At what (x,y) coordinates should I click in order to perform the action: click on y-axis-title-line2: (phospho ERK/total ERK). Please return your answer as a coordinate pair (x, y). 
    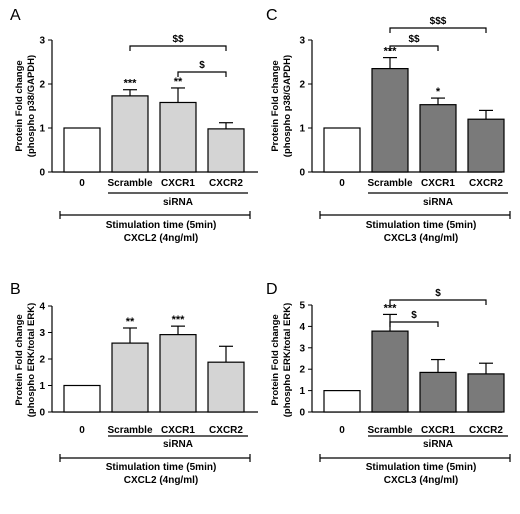
    Looking at the image, I should click on (31, 360).